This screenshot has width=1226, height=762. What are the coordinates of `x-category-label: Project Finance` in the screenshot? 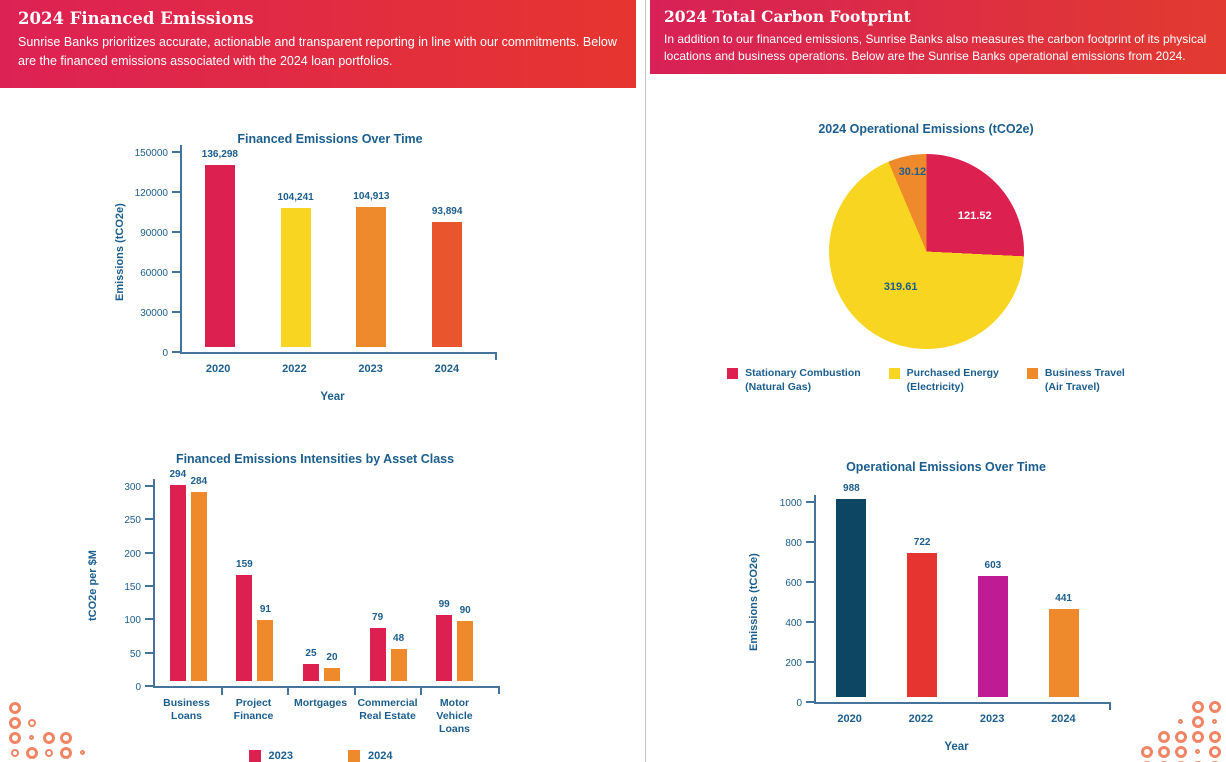 It's located at (253, 710).